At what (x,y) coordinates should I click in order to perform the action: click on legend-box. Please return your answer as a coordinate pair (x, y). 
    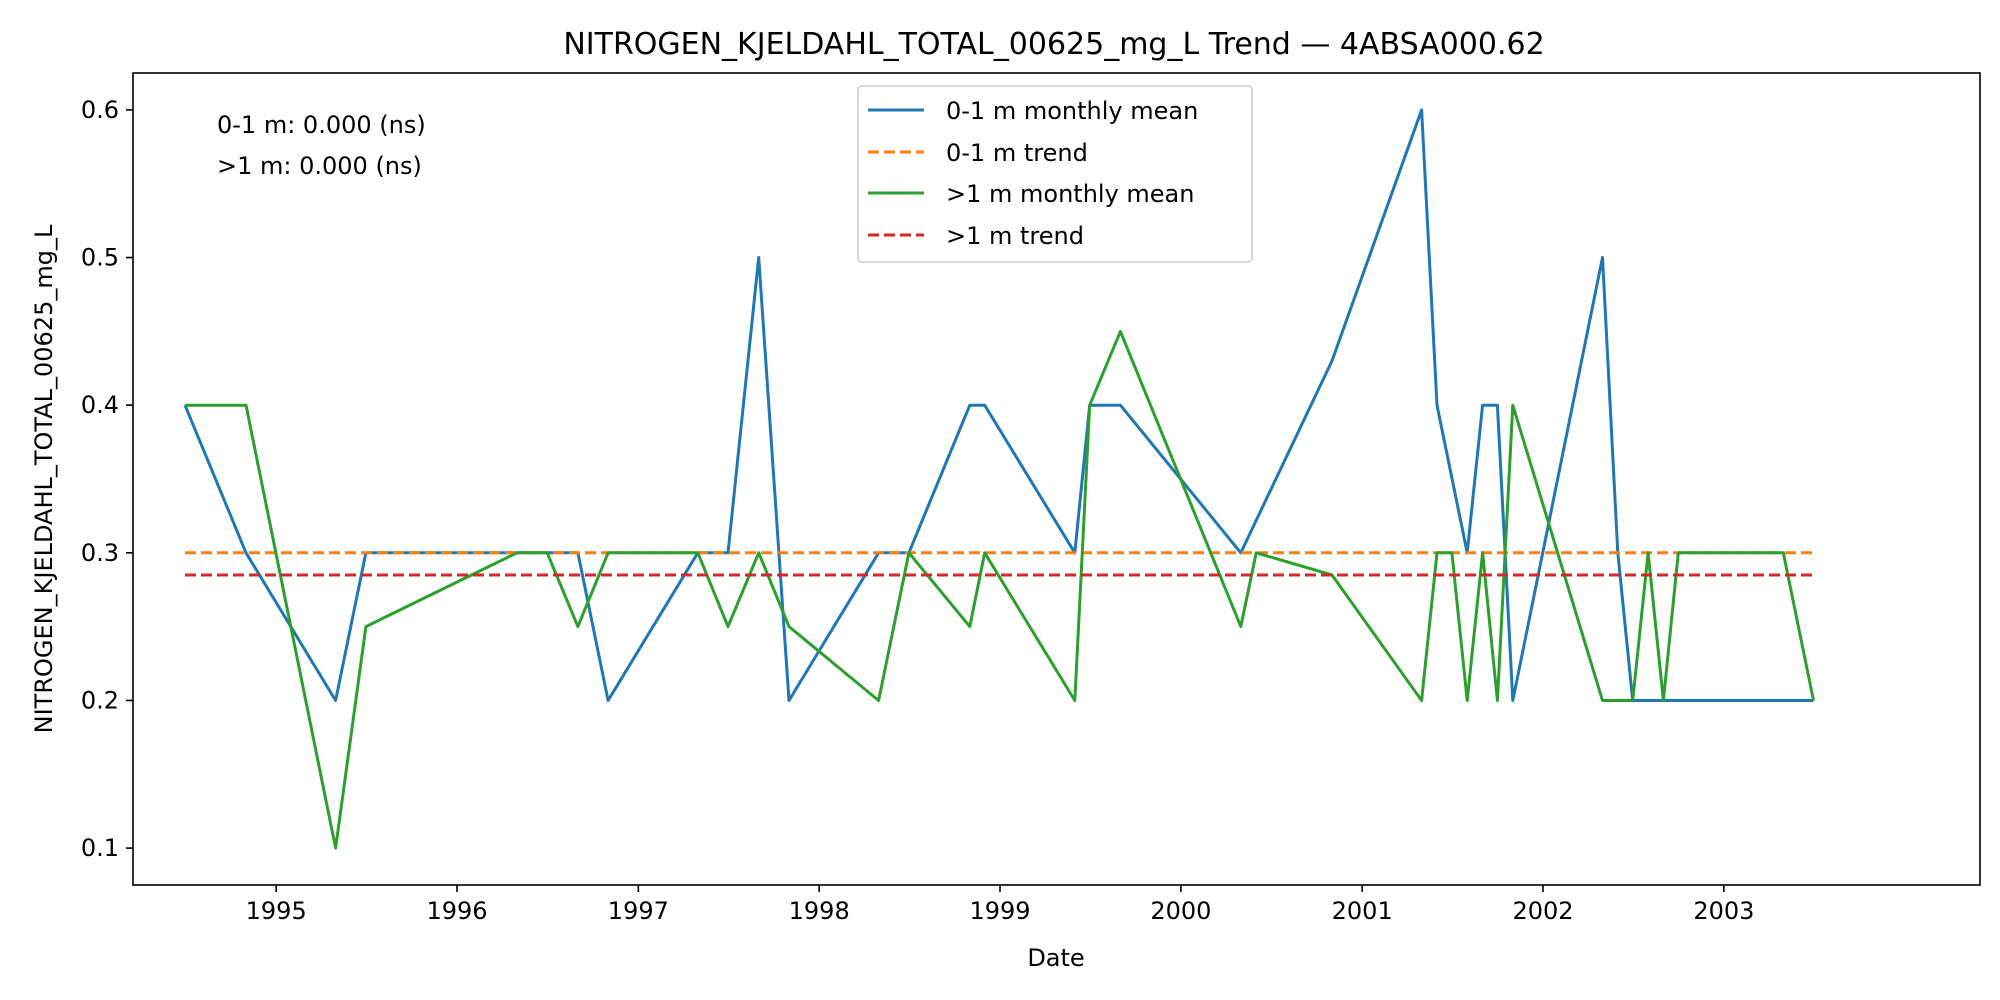
    Looking at the image, I should click on (1055, 174).